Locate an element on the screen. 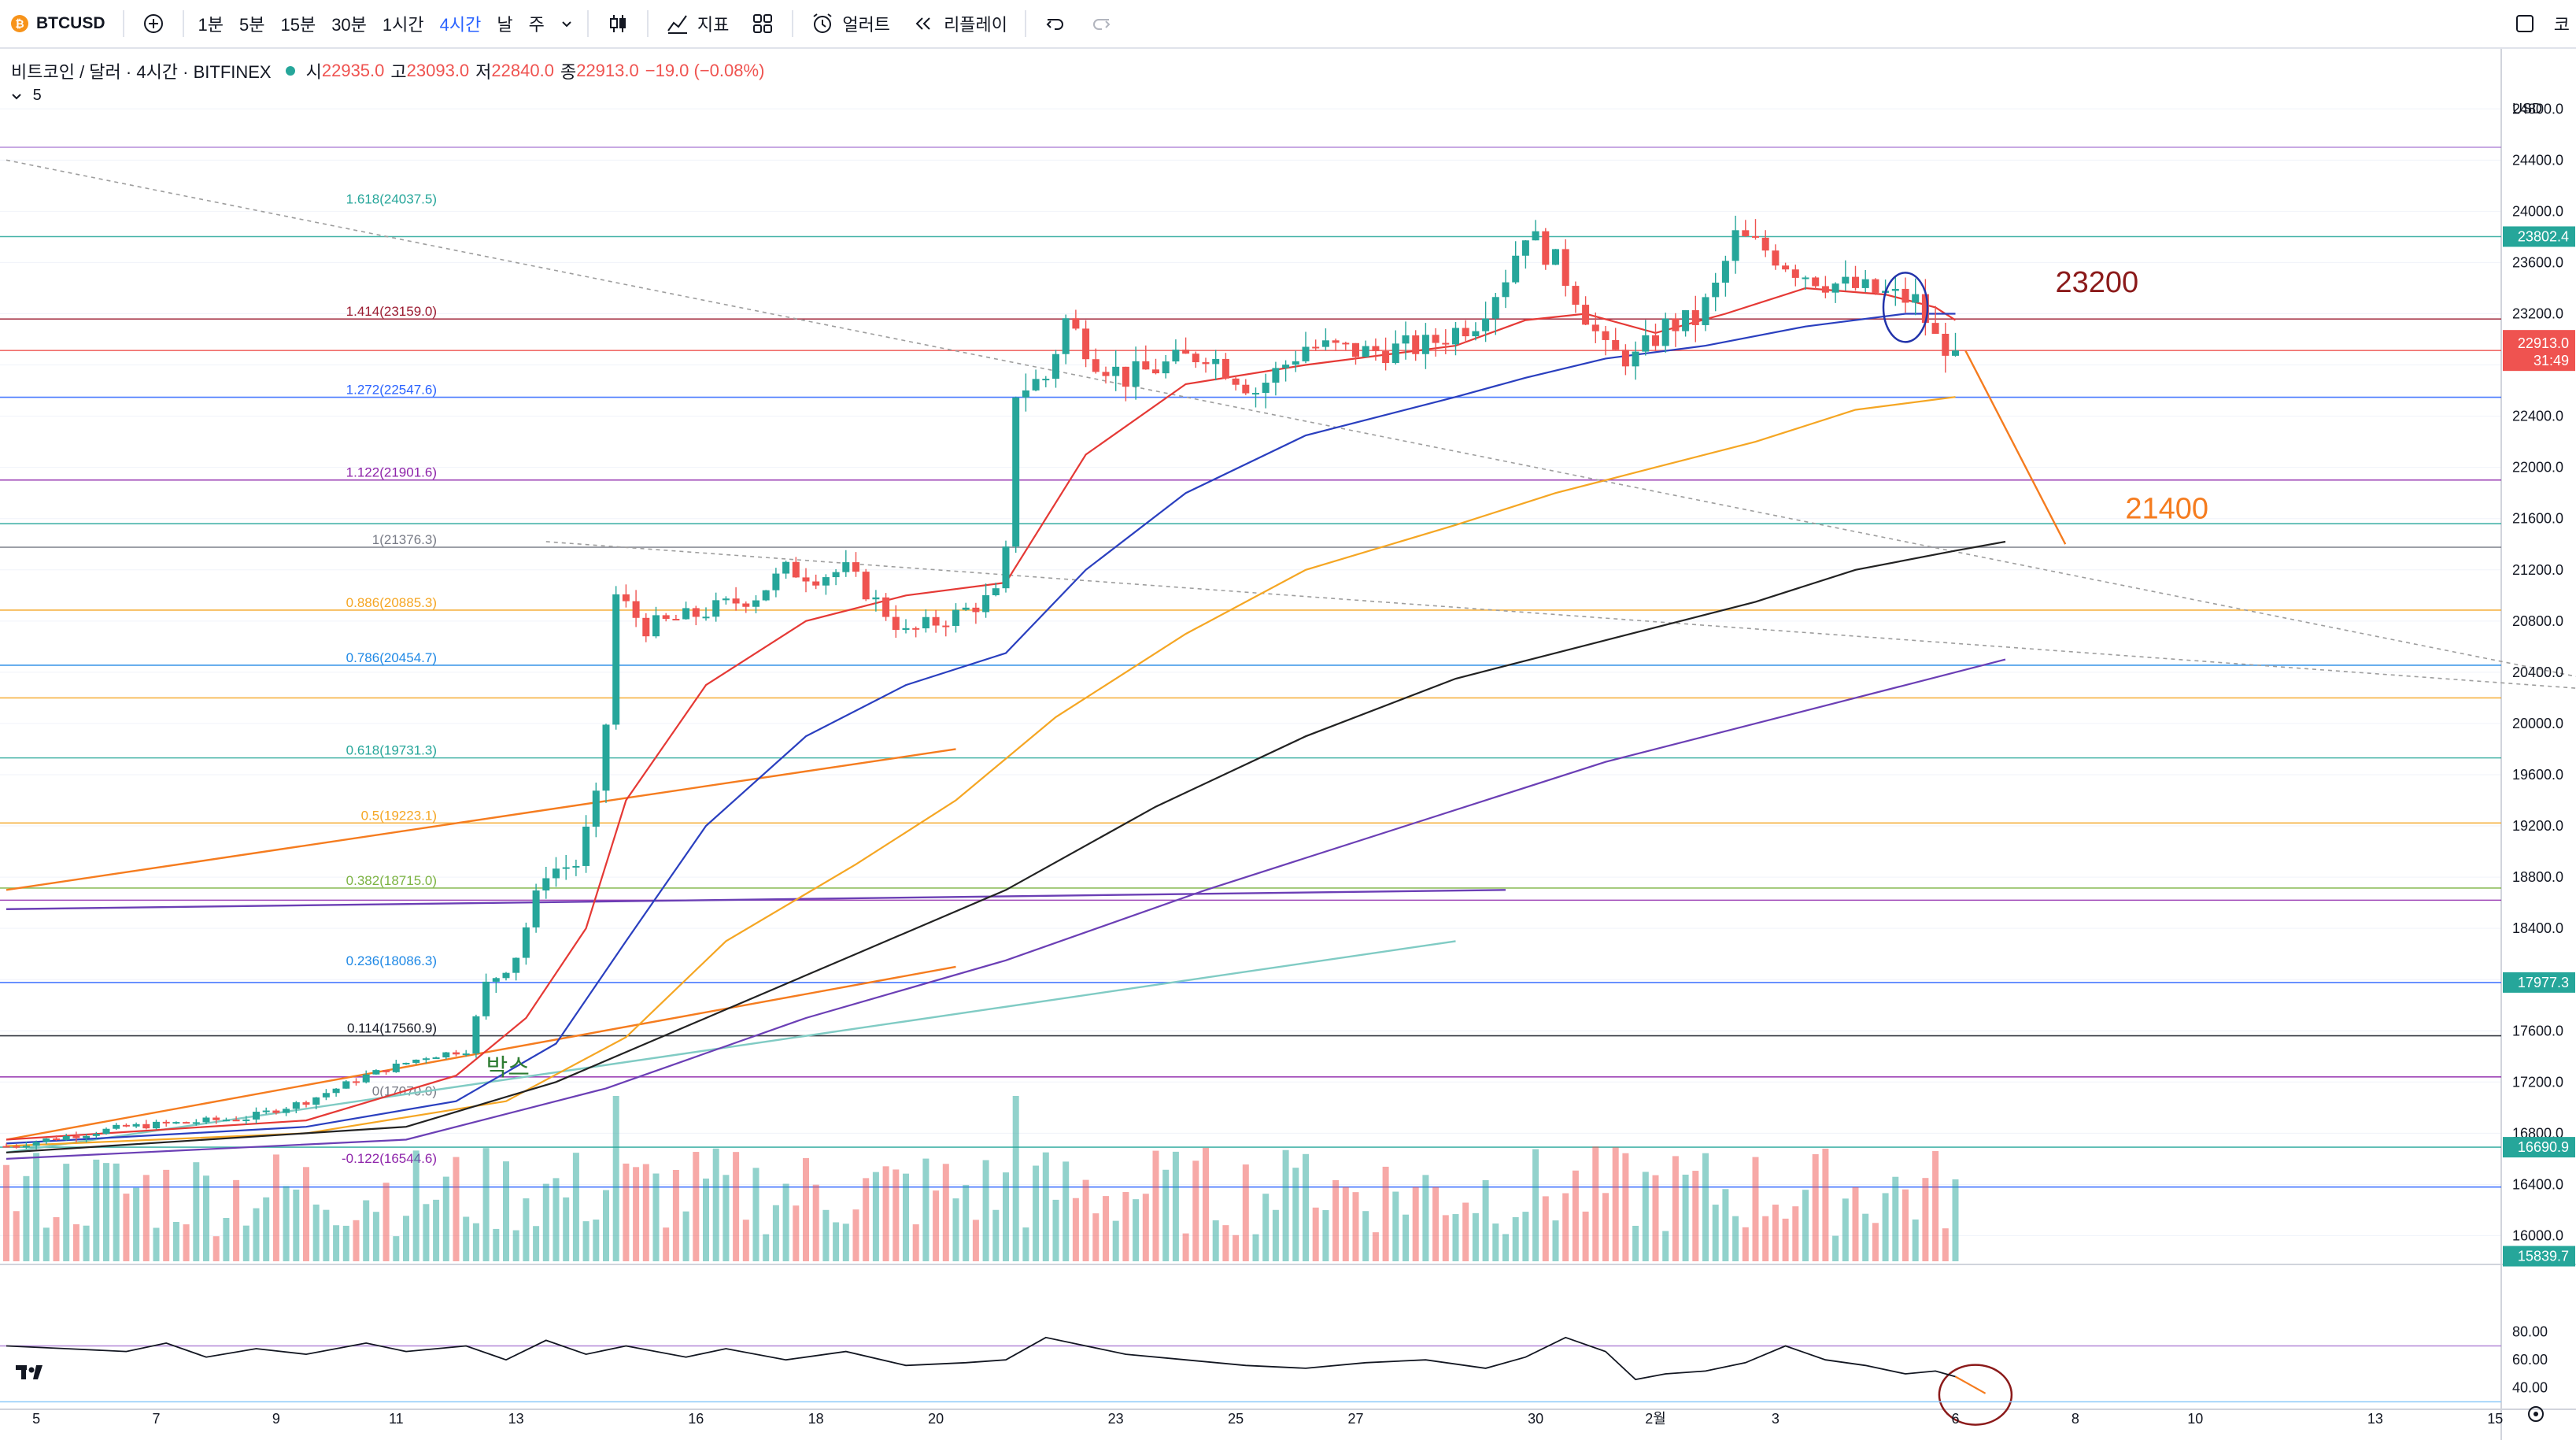 Image resolution: width=2576 pixels, height=1440 pixels. interval-4h: 4시간 is located at coordinates (461, 24).